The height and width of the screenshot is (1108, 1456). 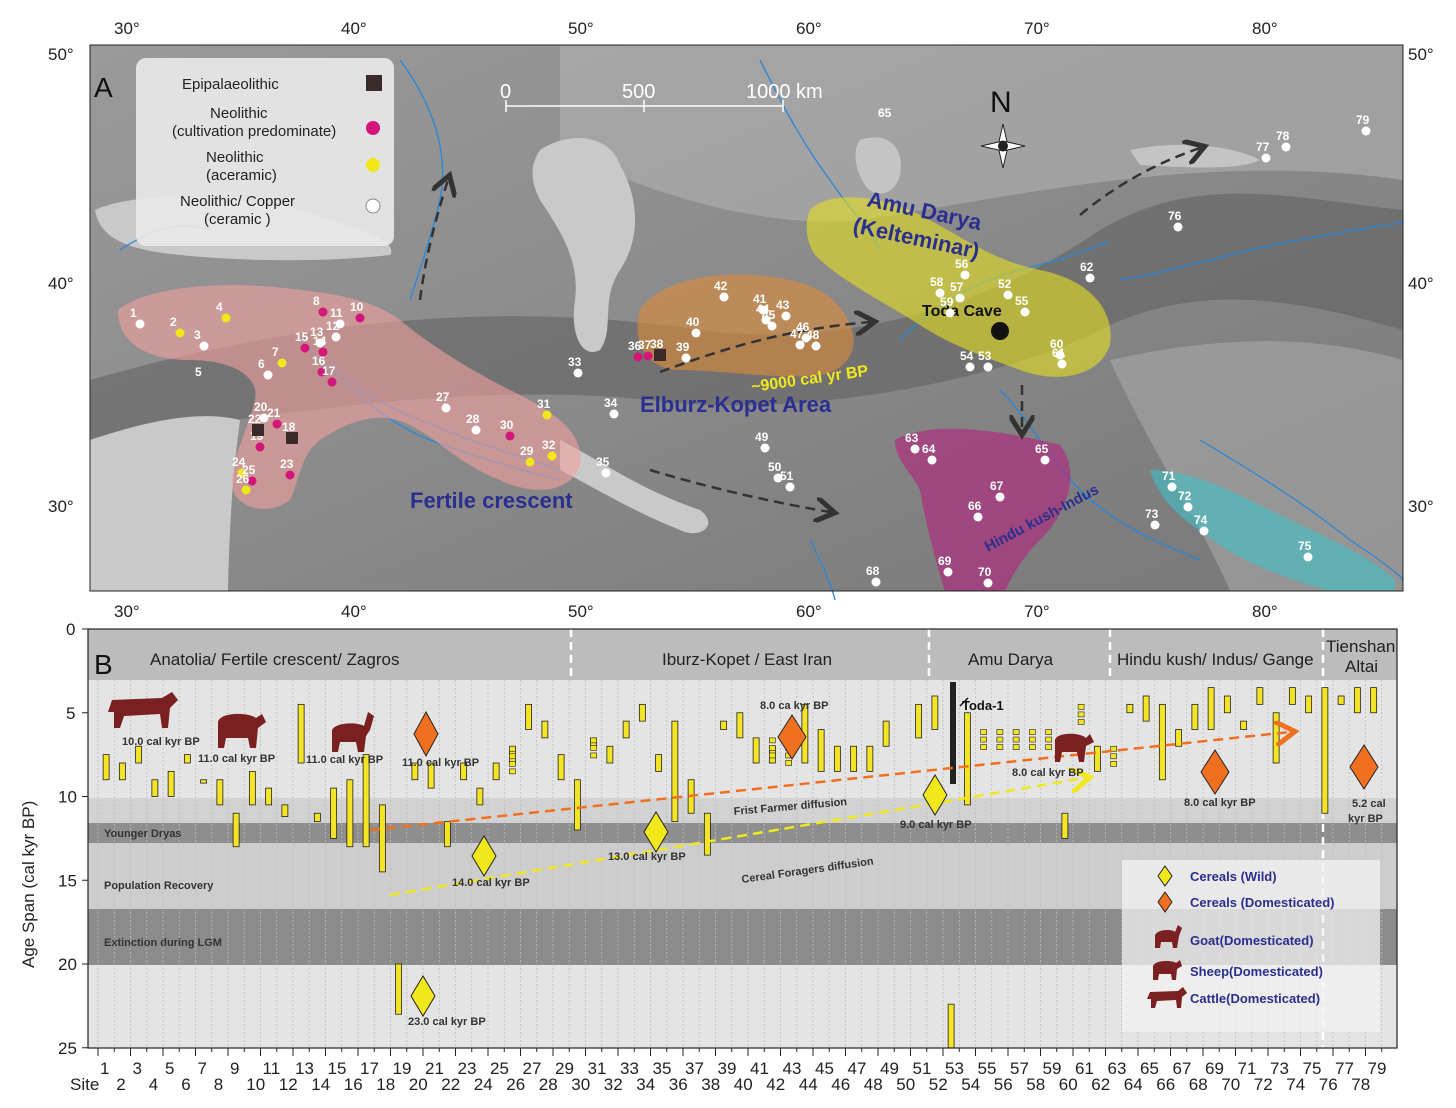 I want to click on lon-tick-top: 80°, so click(x=1265, y=28).